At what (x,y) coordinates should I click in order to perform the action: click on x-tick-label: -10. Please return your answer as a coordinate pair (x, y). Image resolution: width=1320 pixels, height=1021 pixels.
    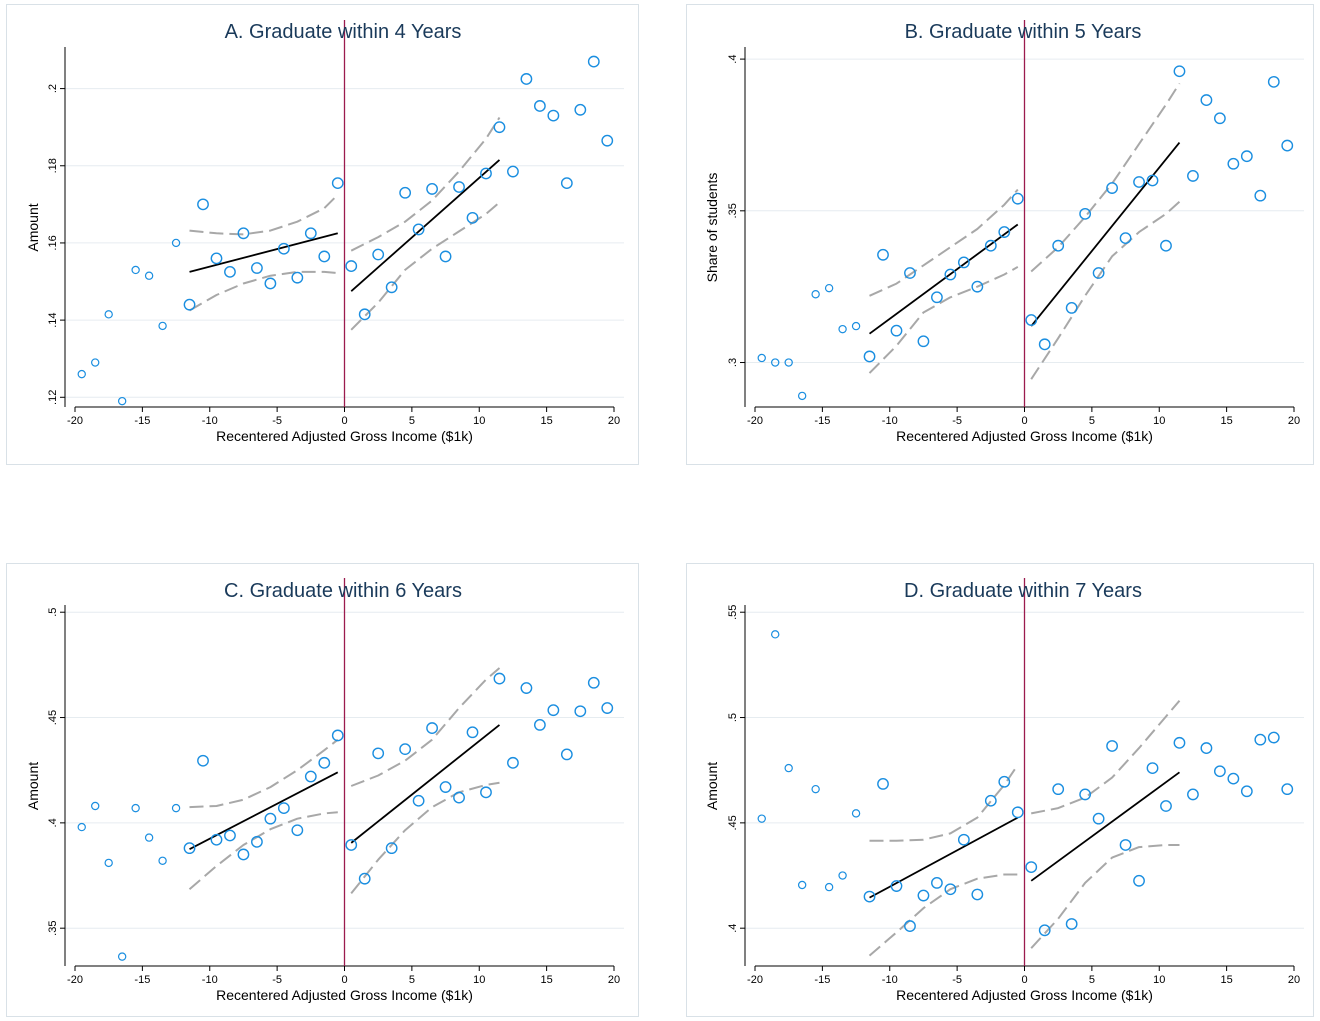
    Looking at the image, I should click on (890, 980).